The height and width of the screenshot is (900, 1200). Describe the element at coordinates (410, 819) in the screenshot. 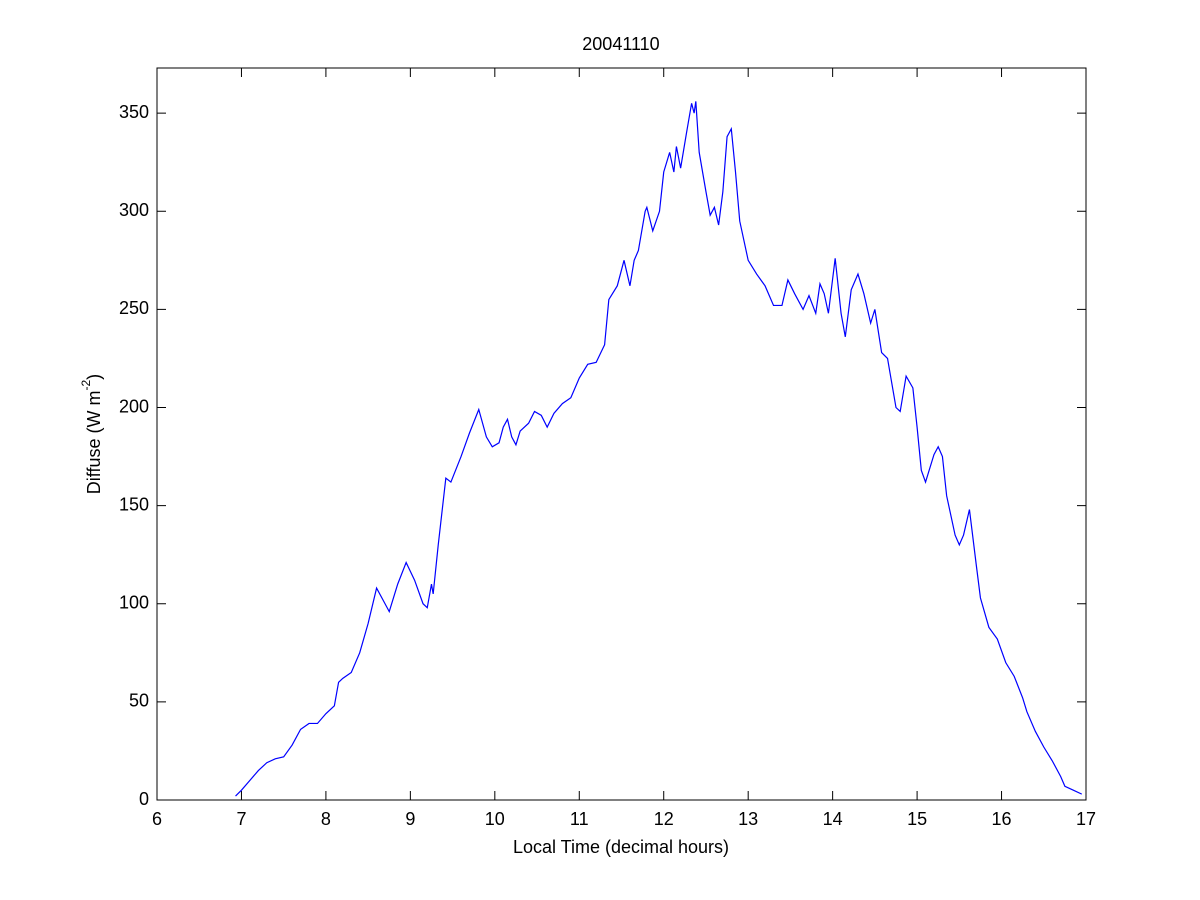

I see `x-tick-label: 9` at that location.